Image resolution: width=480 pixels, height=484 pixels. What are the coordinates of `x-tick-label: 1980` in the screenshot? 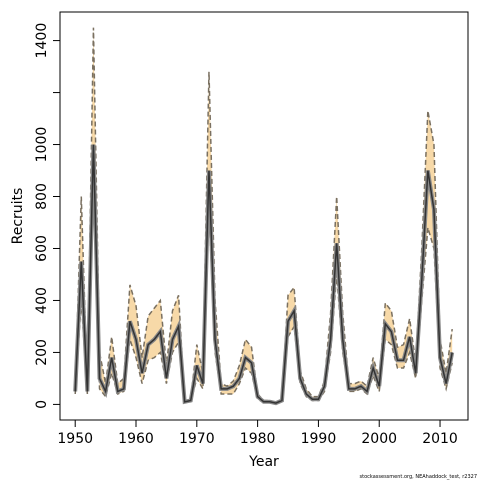 It's located at (258, 439).